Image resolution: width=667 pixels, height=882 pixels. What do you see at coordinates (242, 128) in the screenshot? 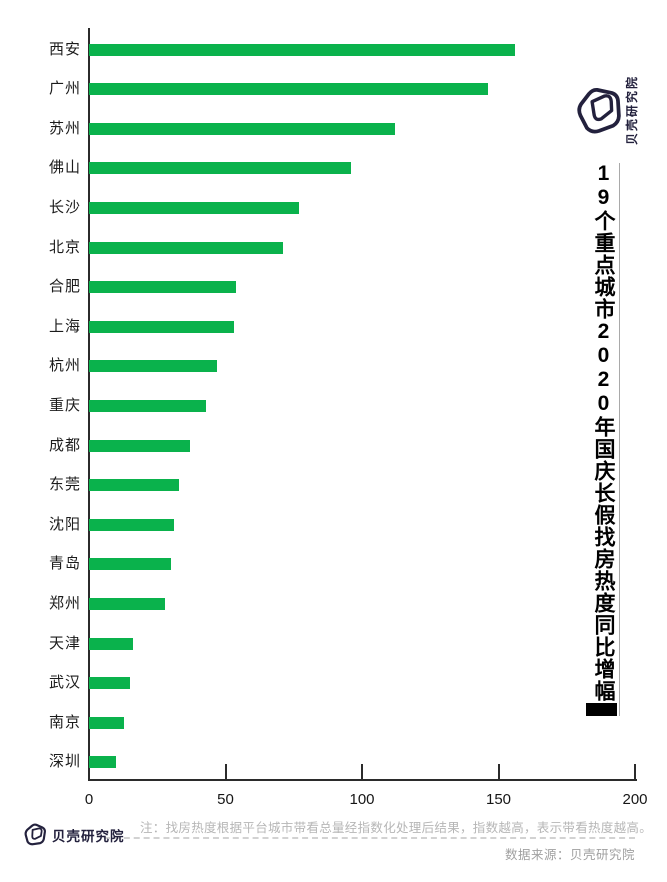
I see `chart-bar-苏州` at bounding box center [242, 128].